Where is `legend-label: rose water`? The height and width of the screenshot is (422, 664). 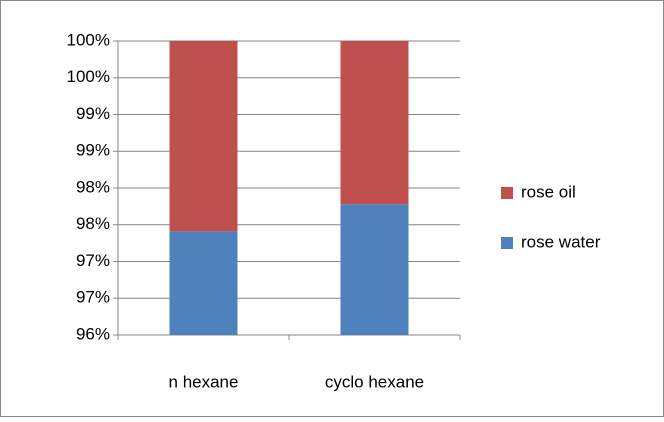 legend-label: rose water is located at coordinates (561, 241).